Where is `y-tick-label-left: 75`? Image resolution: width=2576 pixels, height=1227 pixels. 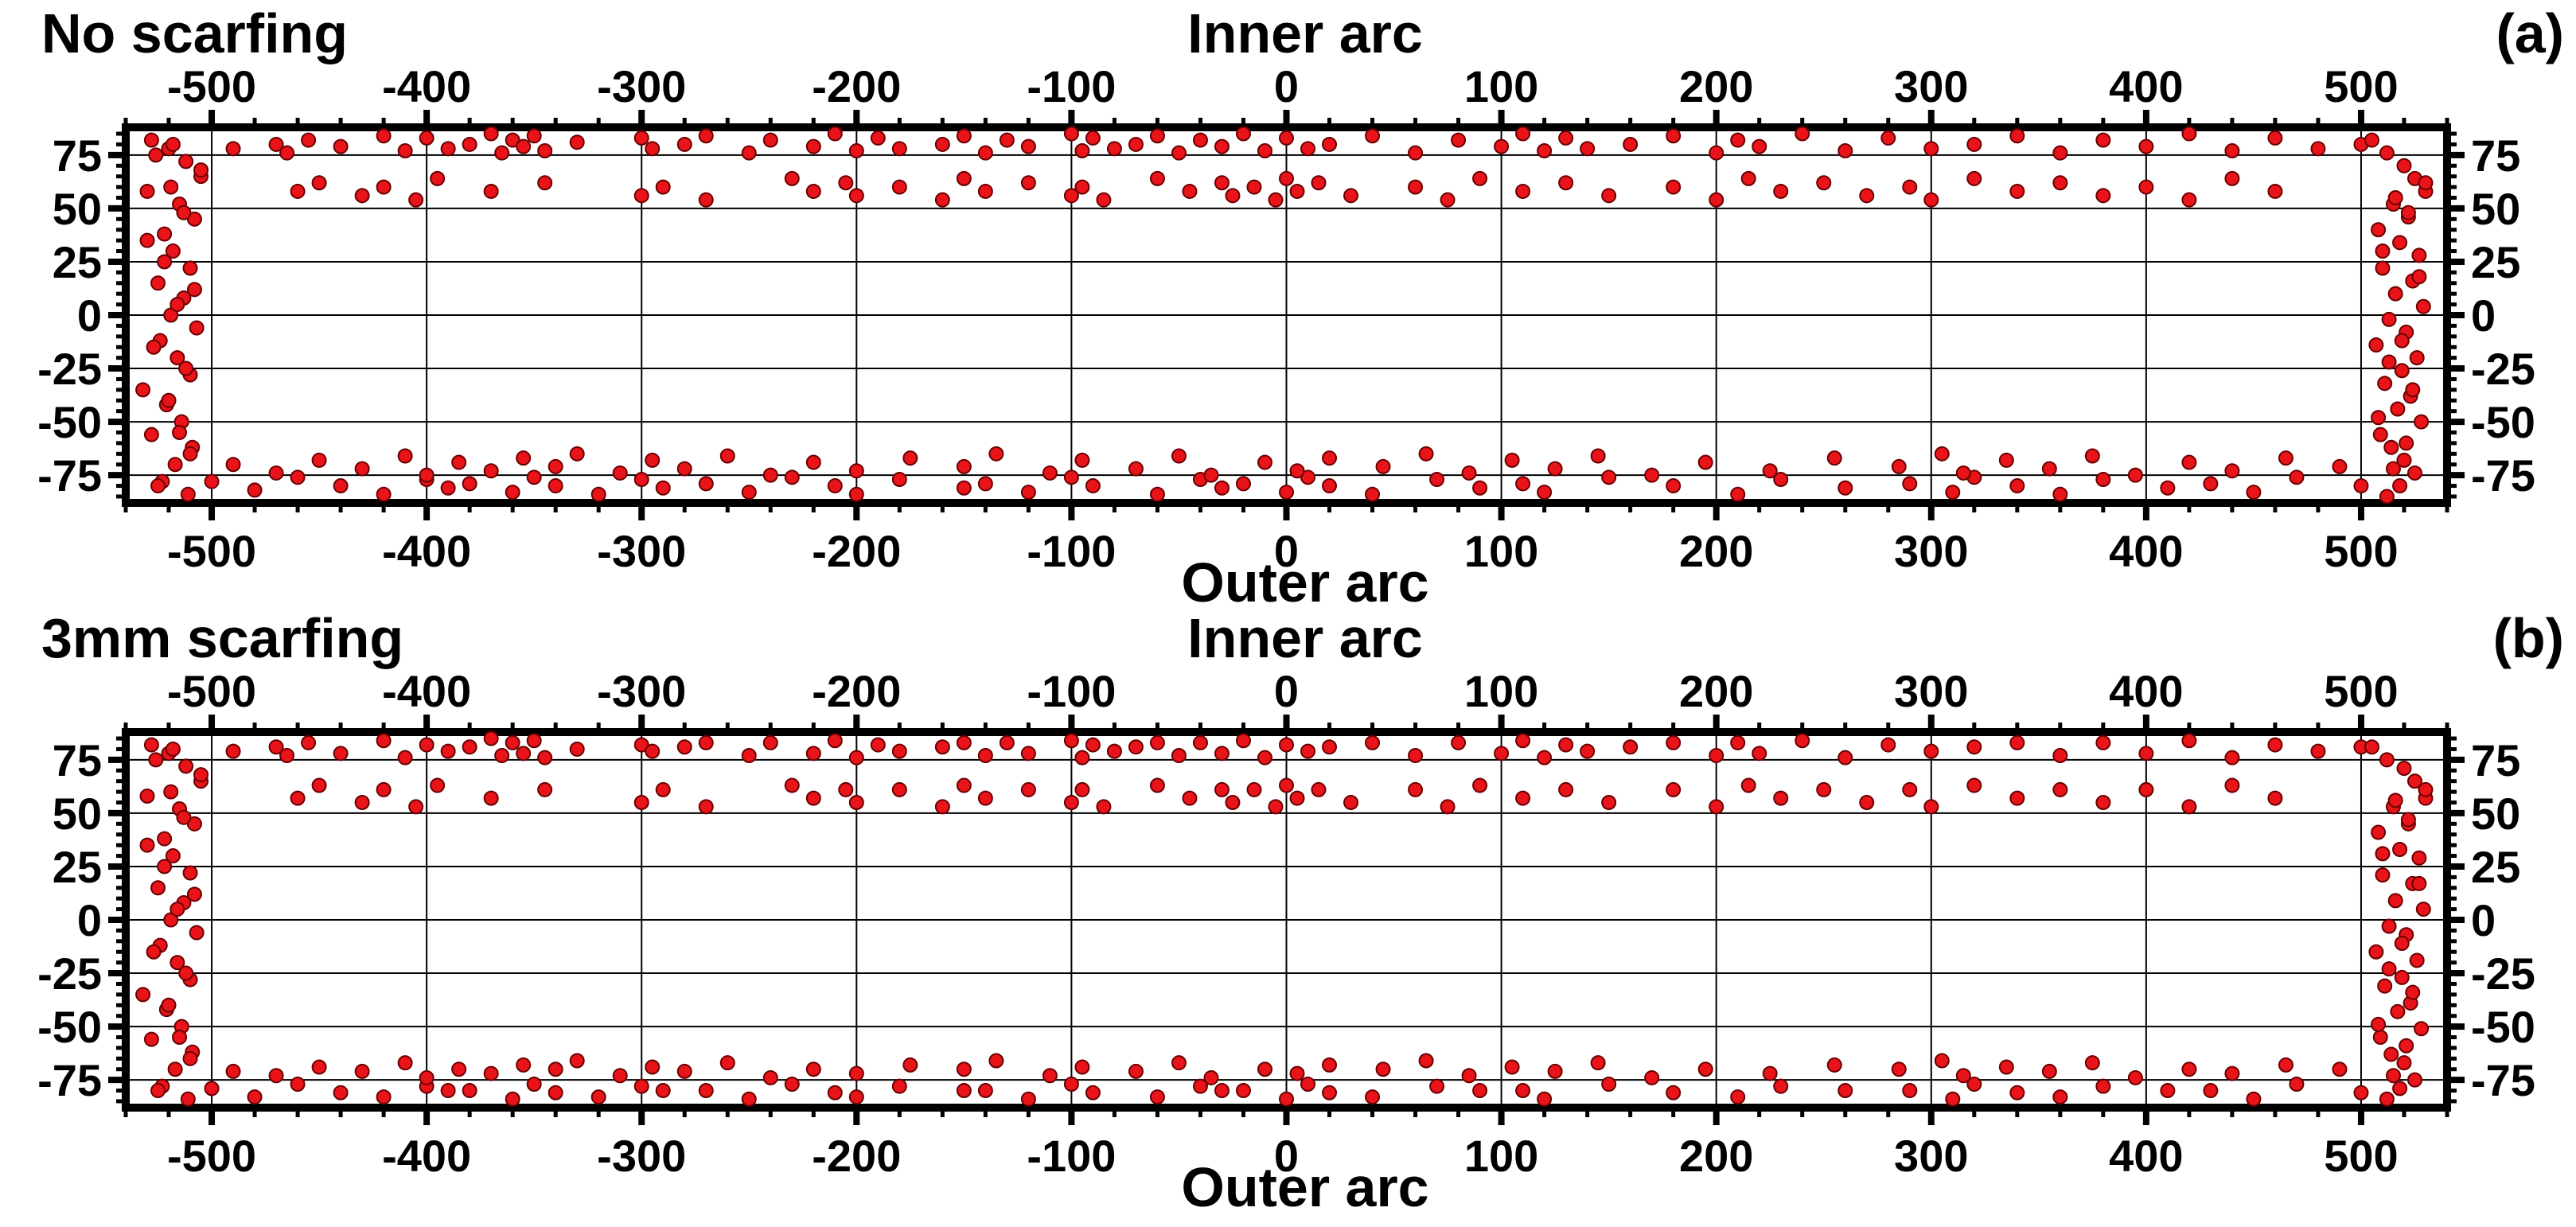
y-tick-label-left: 75 is located at coordinates (77, 155).